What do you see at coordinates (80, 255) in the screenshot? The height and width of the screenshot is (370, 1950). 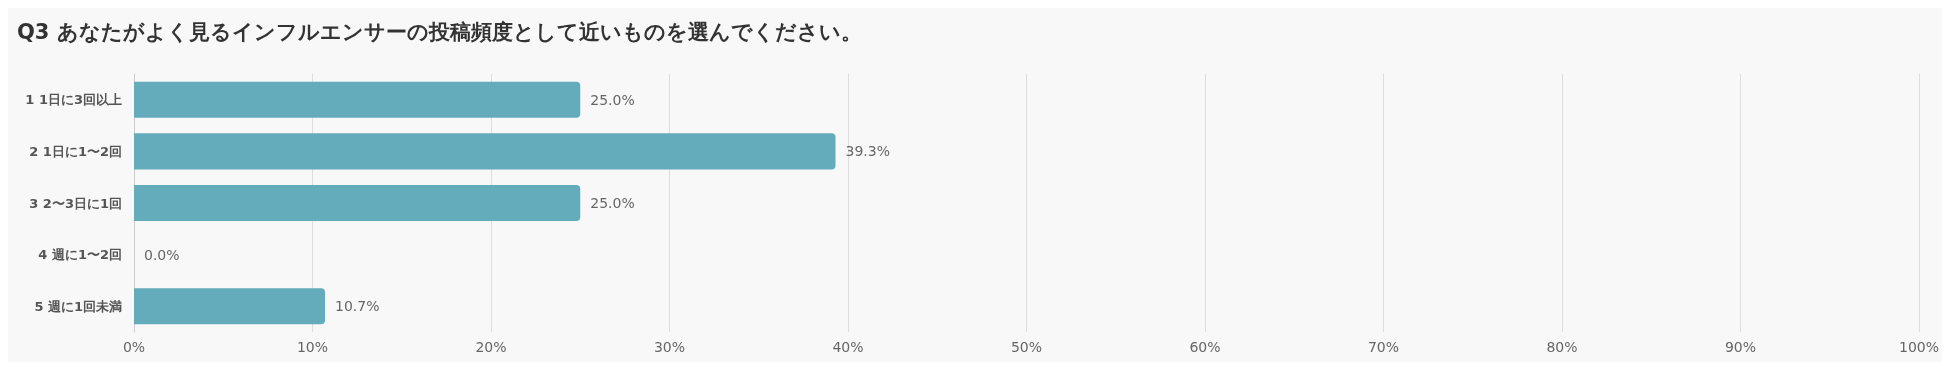 I see `y-tick-label: 4 週に1〜2回` at bounding box center [80, 255].